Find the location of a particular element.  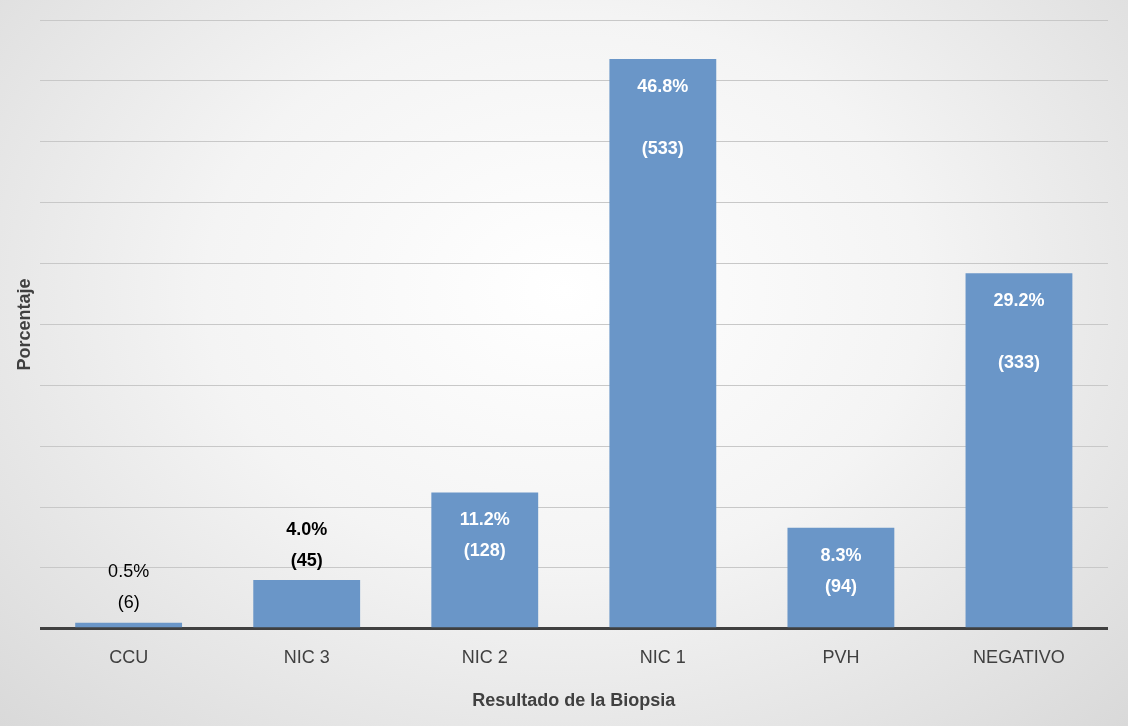

x-tick-label: CCU is located at coordinates (129, 656).